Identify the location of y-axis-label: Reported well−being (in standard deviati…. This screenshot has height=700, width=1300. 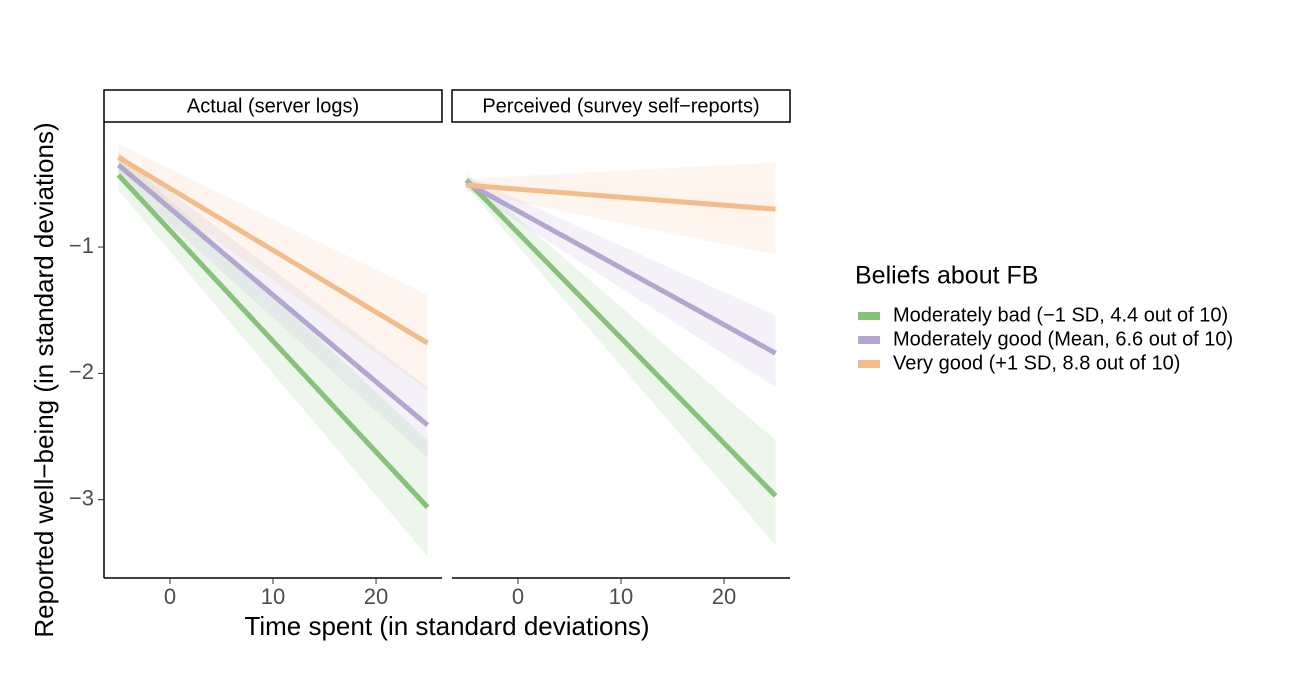
(44, 379).